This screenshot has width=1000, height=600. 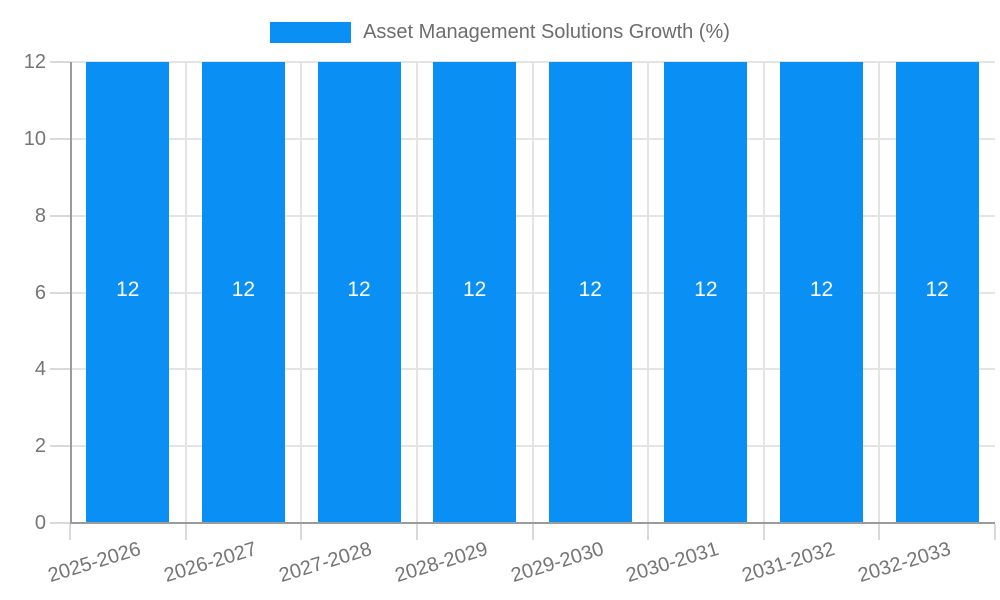 What do you see at coordinates (40, 523) in the screenshot?
I see `y-tick-label: 0` at bounding box center [40, 523].